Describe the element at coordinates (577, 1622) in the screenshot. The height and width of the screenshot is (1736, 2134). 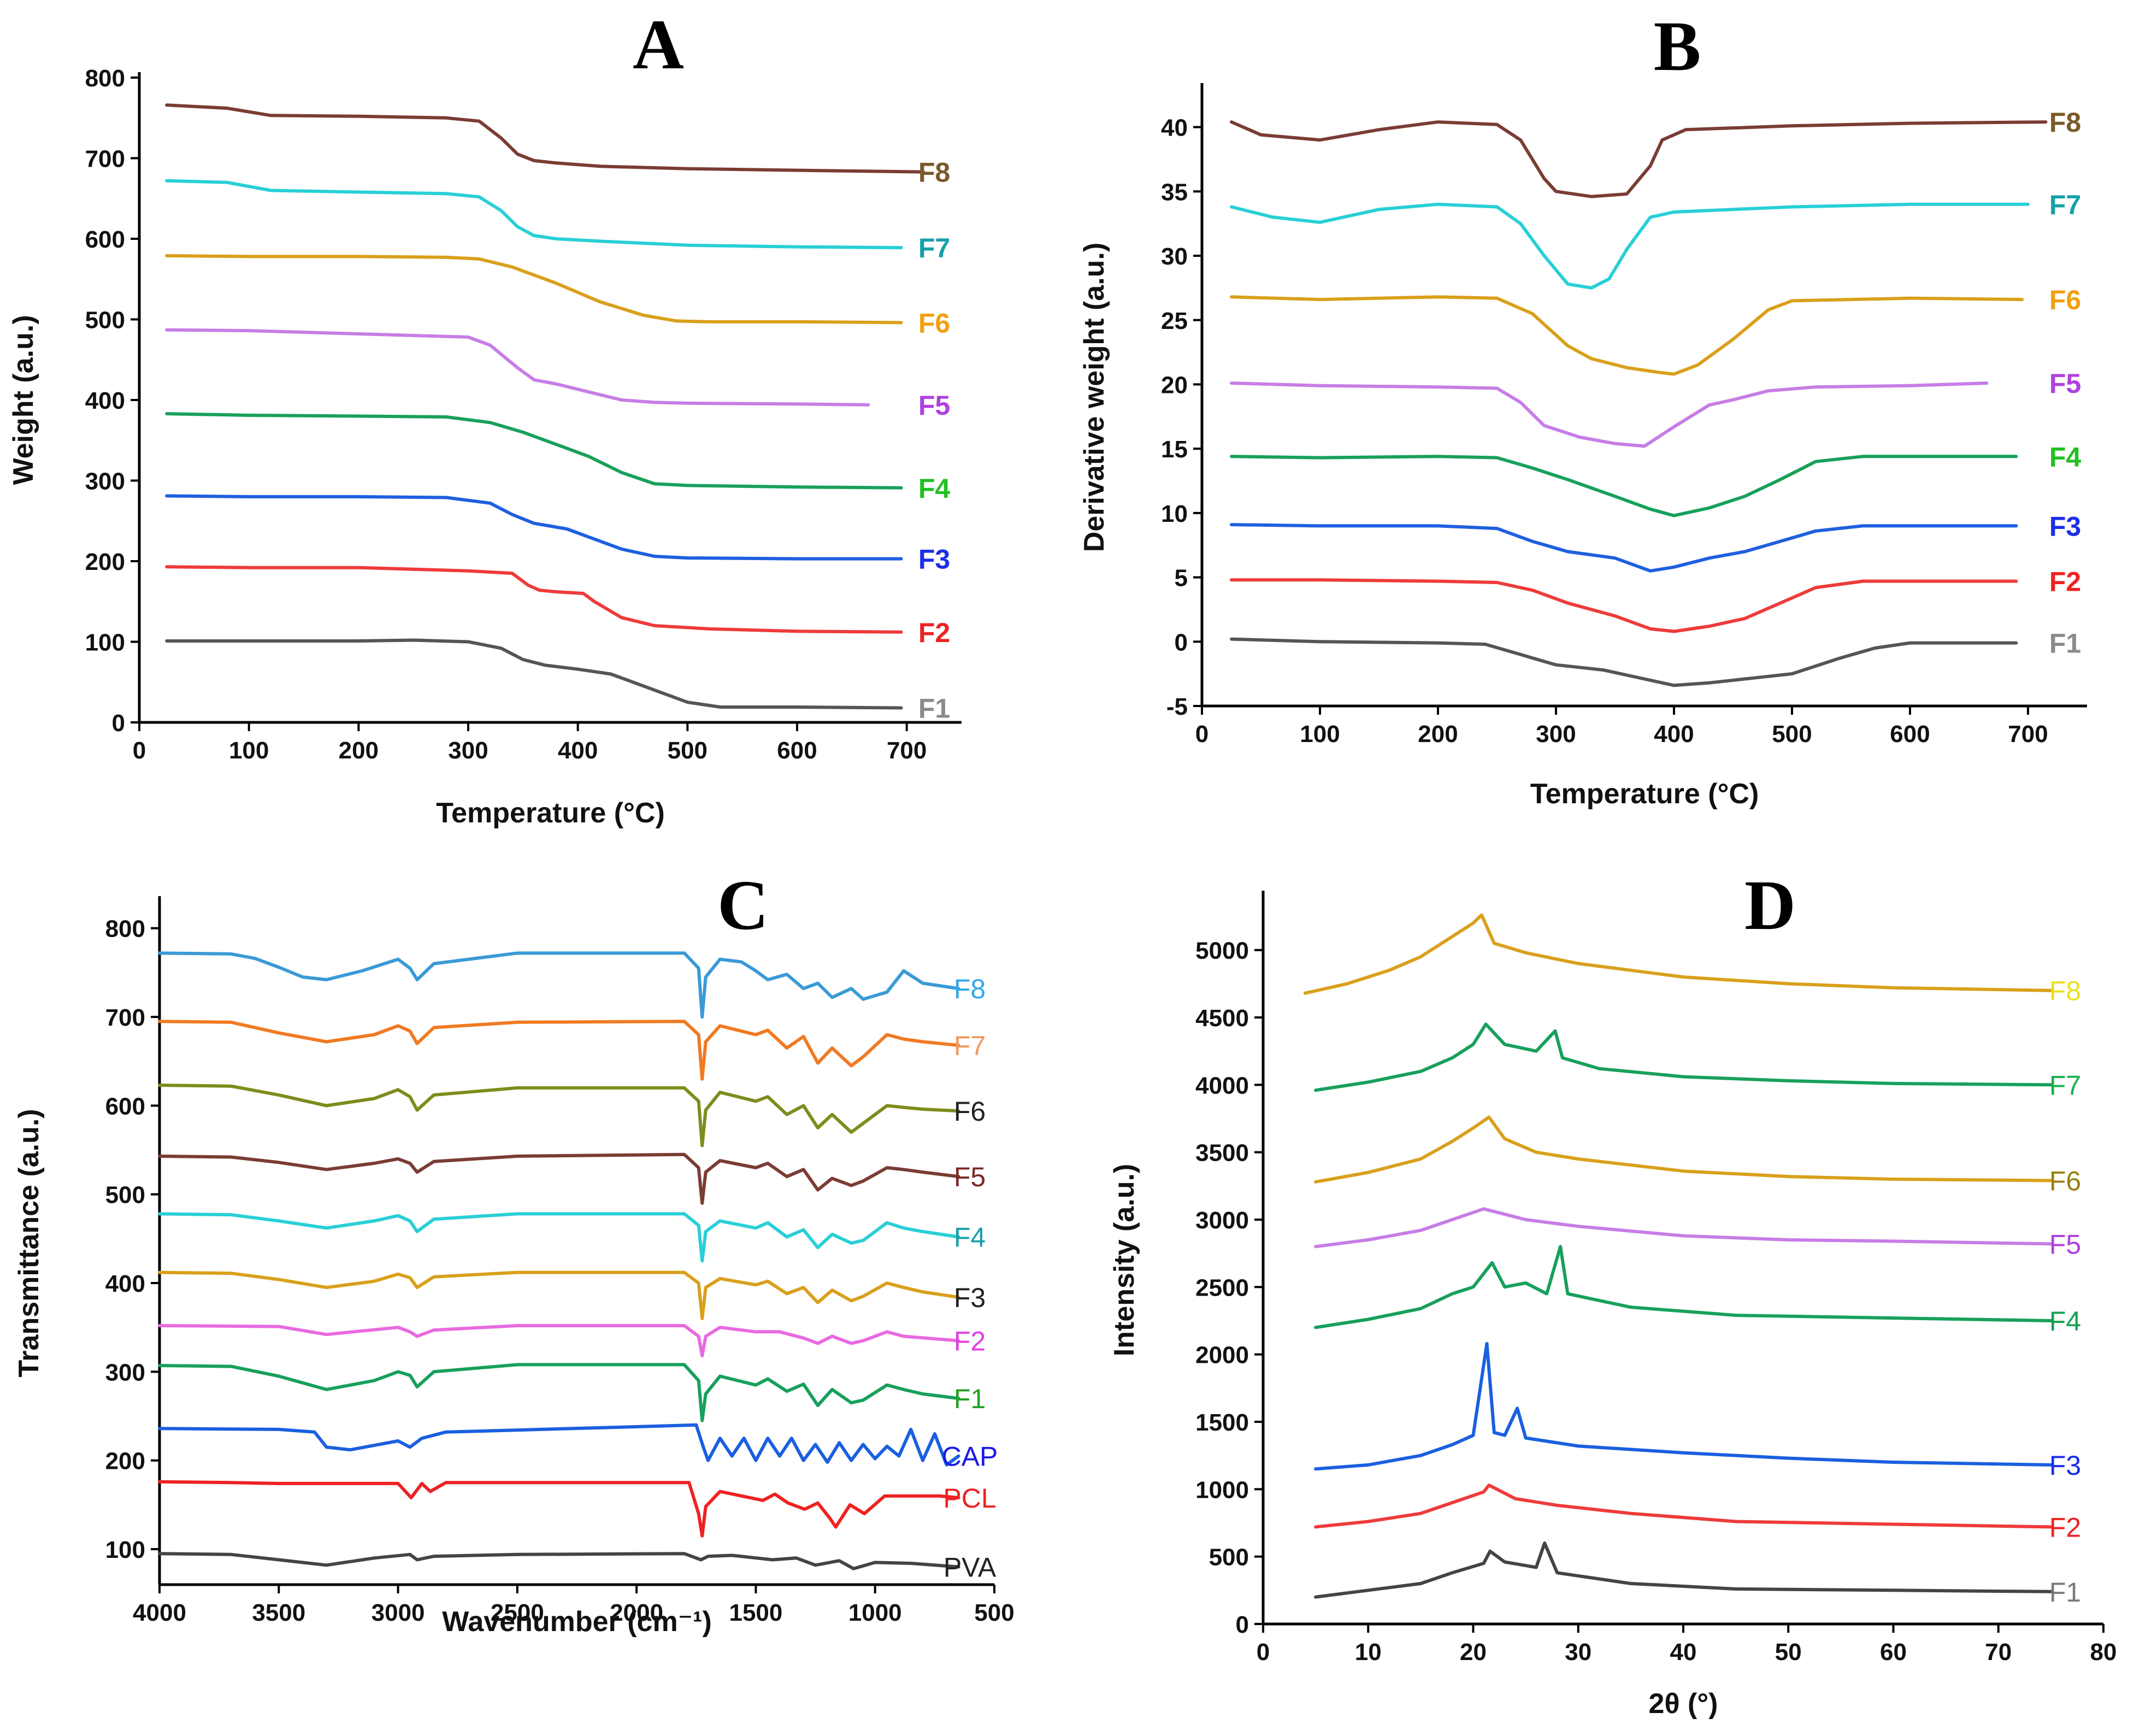
I see `x-axis-title: Wavenumber (cm⁻¹)` at that location.